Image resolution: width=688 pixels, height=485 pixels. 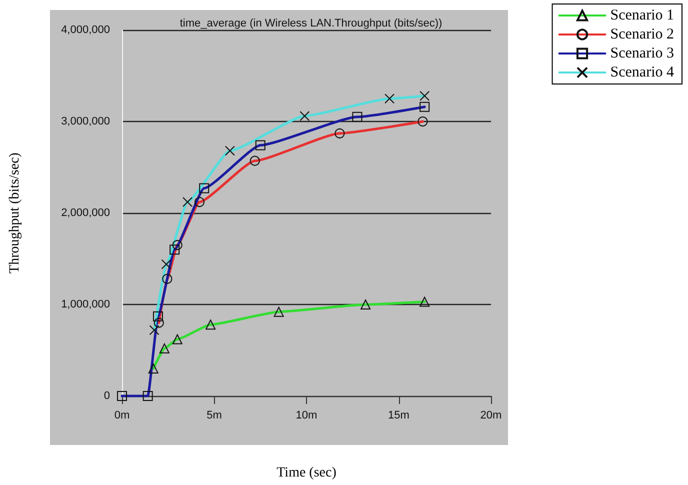 I want to click on legend-label: Scenario 2, so click(x=642, y=34).